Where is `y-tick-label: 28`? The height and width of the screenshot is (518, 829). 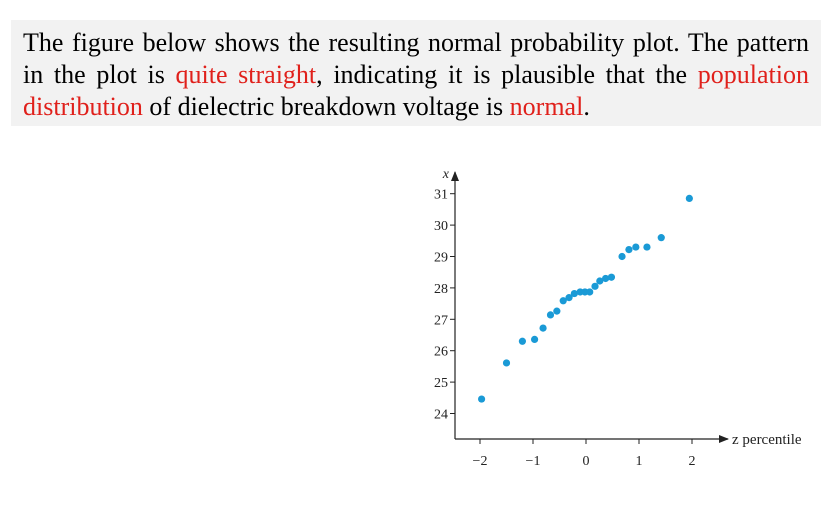
y-tick-label: 28 is located at coordinates (441, 289).